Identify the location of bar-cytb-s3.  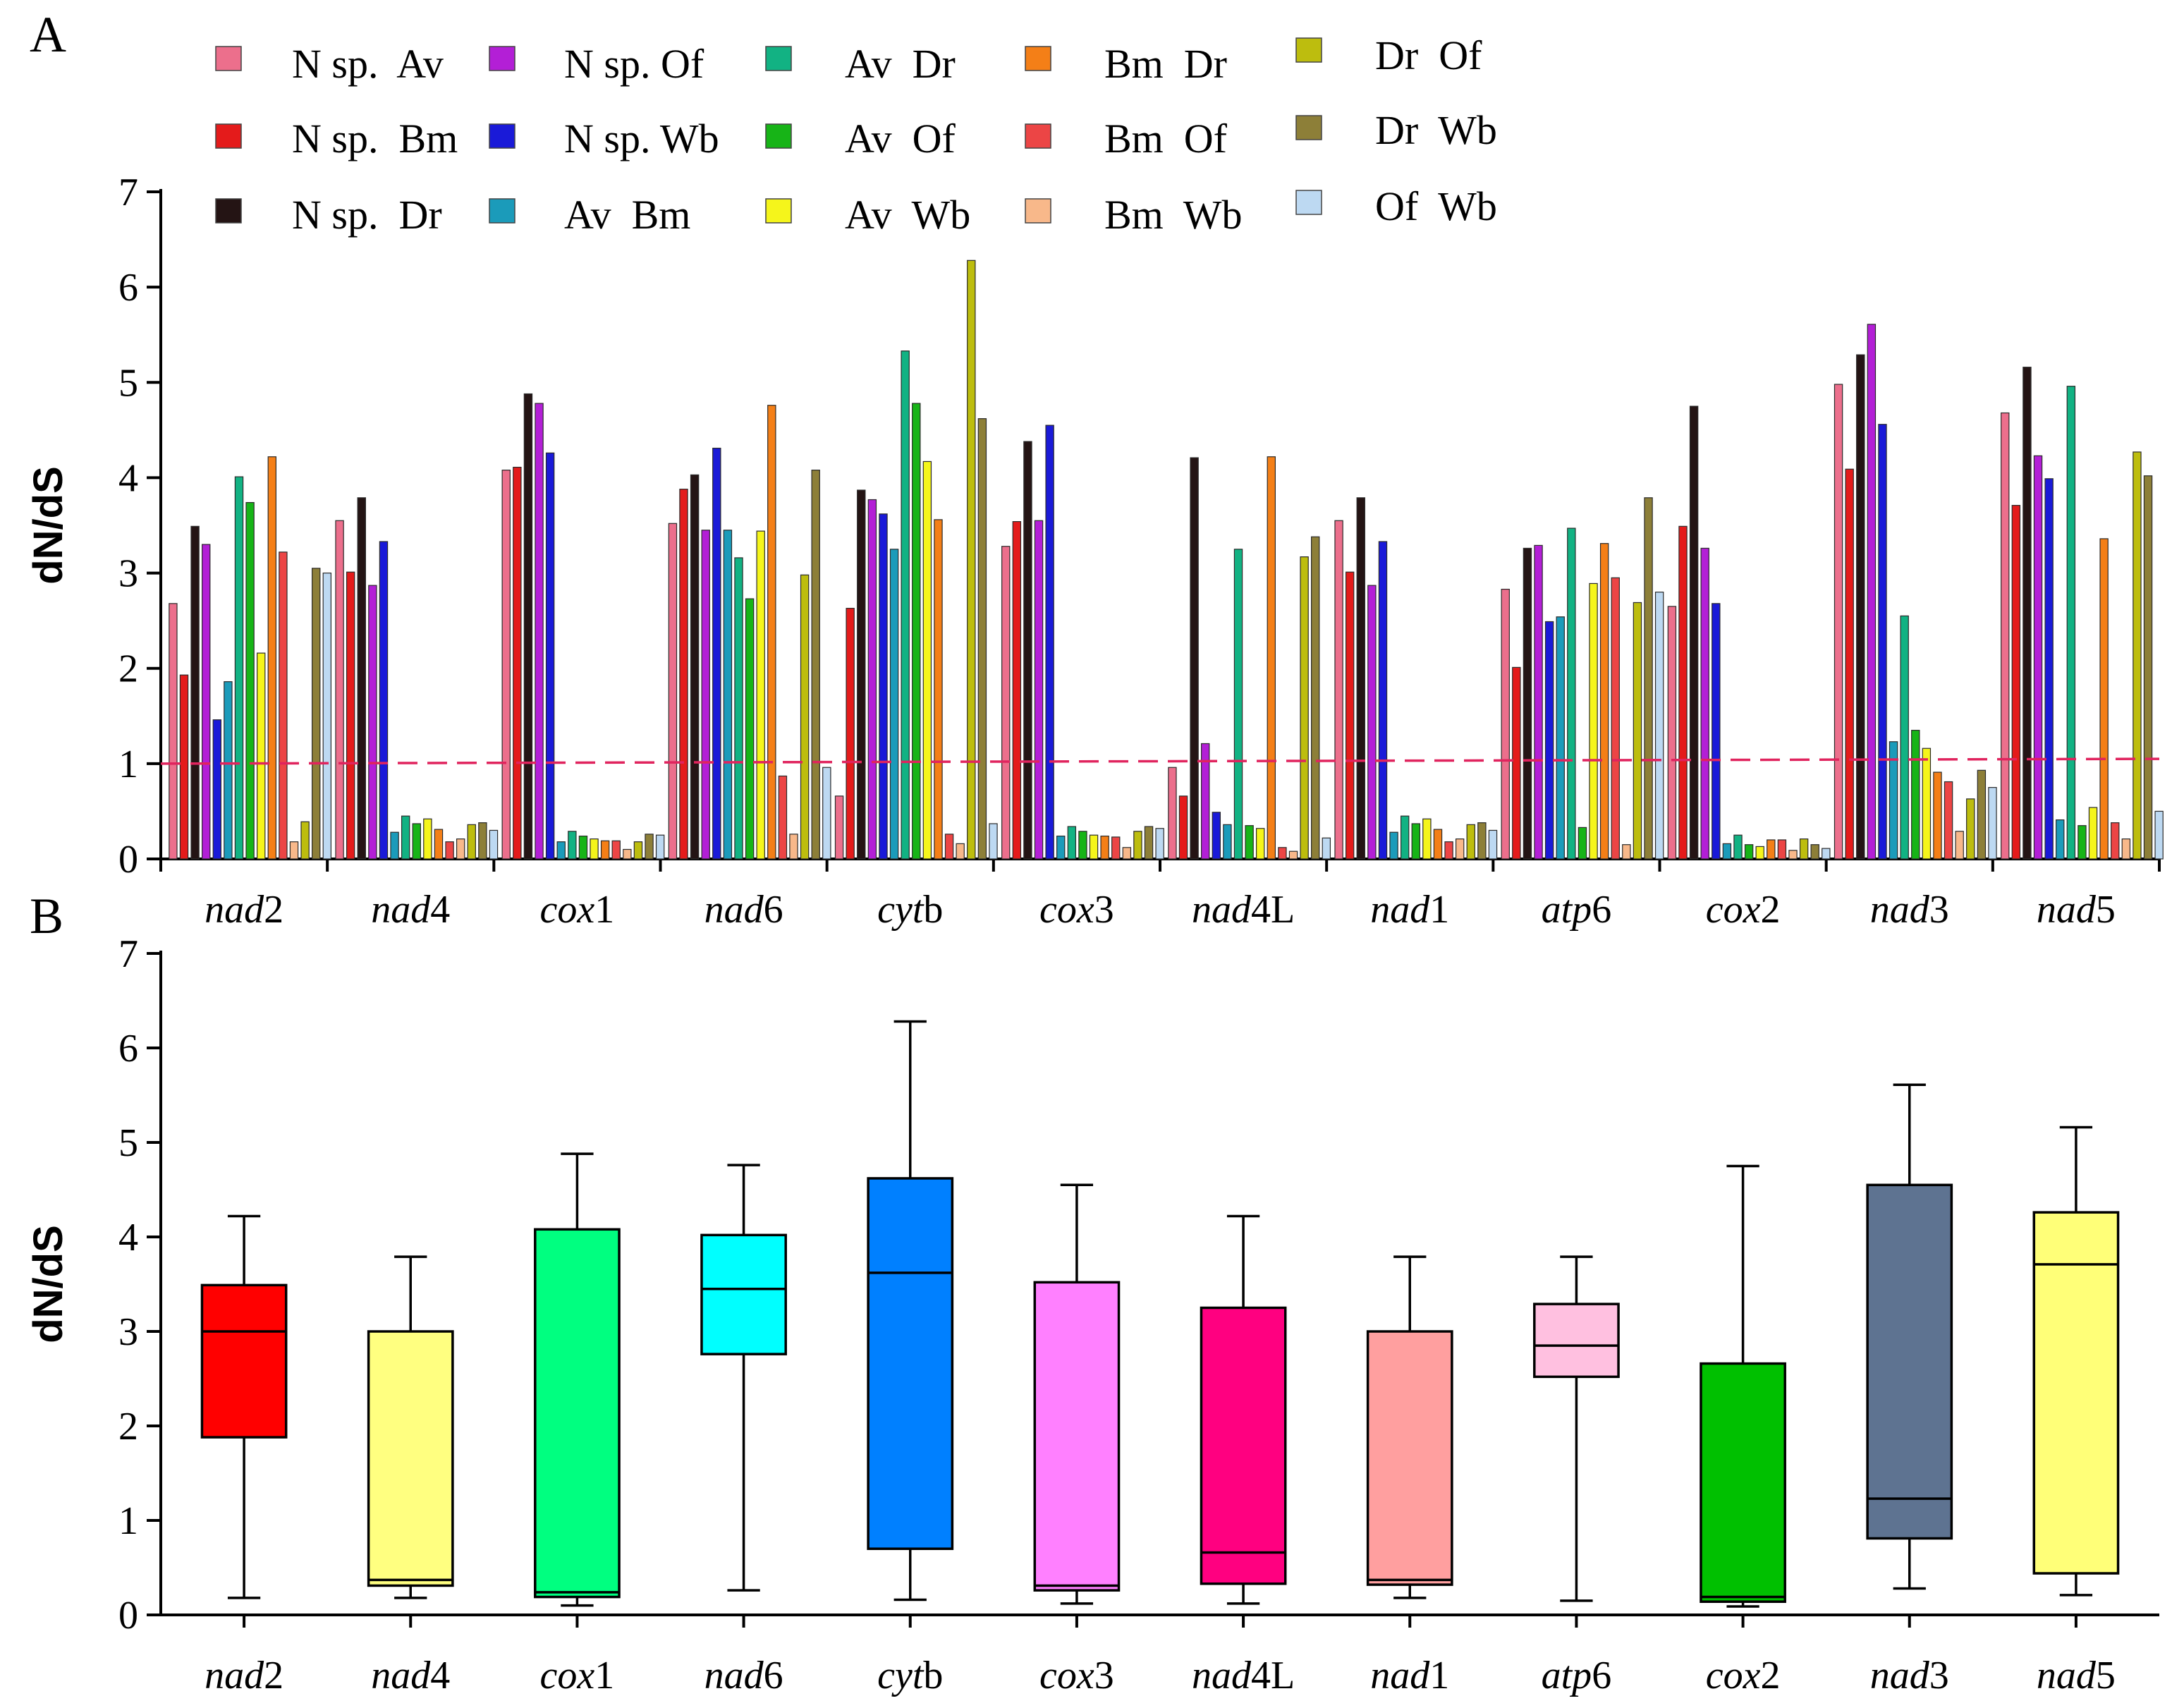
(861, 674).